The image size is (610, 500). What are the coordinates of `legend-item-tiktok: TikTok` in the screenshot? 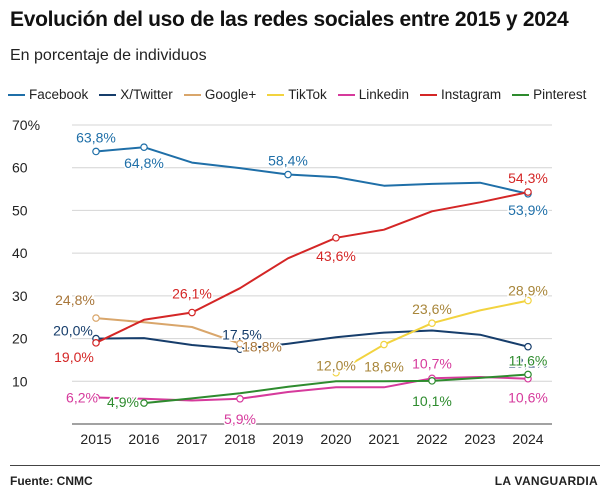 It's located at (297, 94).